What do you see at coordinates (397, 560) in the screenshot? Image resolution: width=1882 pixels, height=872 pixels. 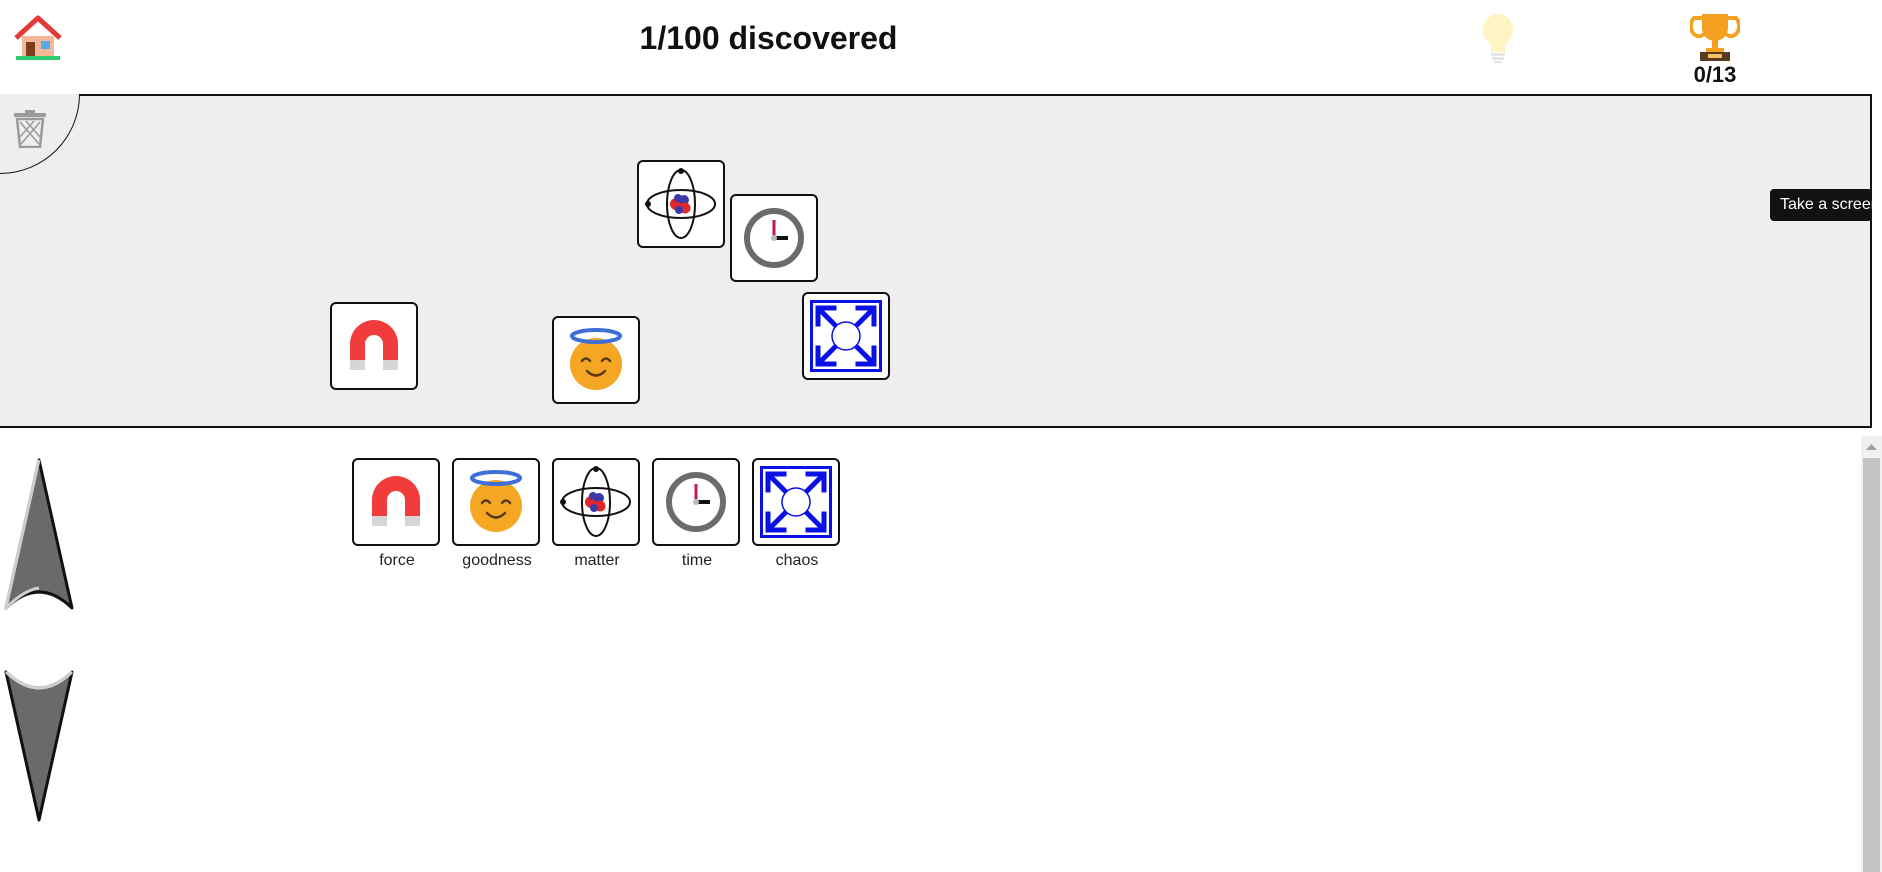 I see `inventory-label: force` at bounding box center [397, 560].